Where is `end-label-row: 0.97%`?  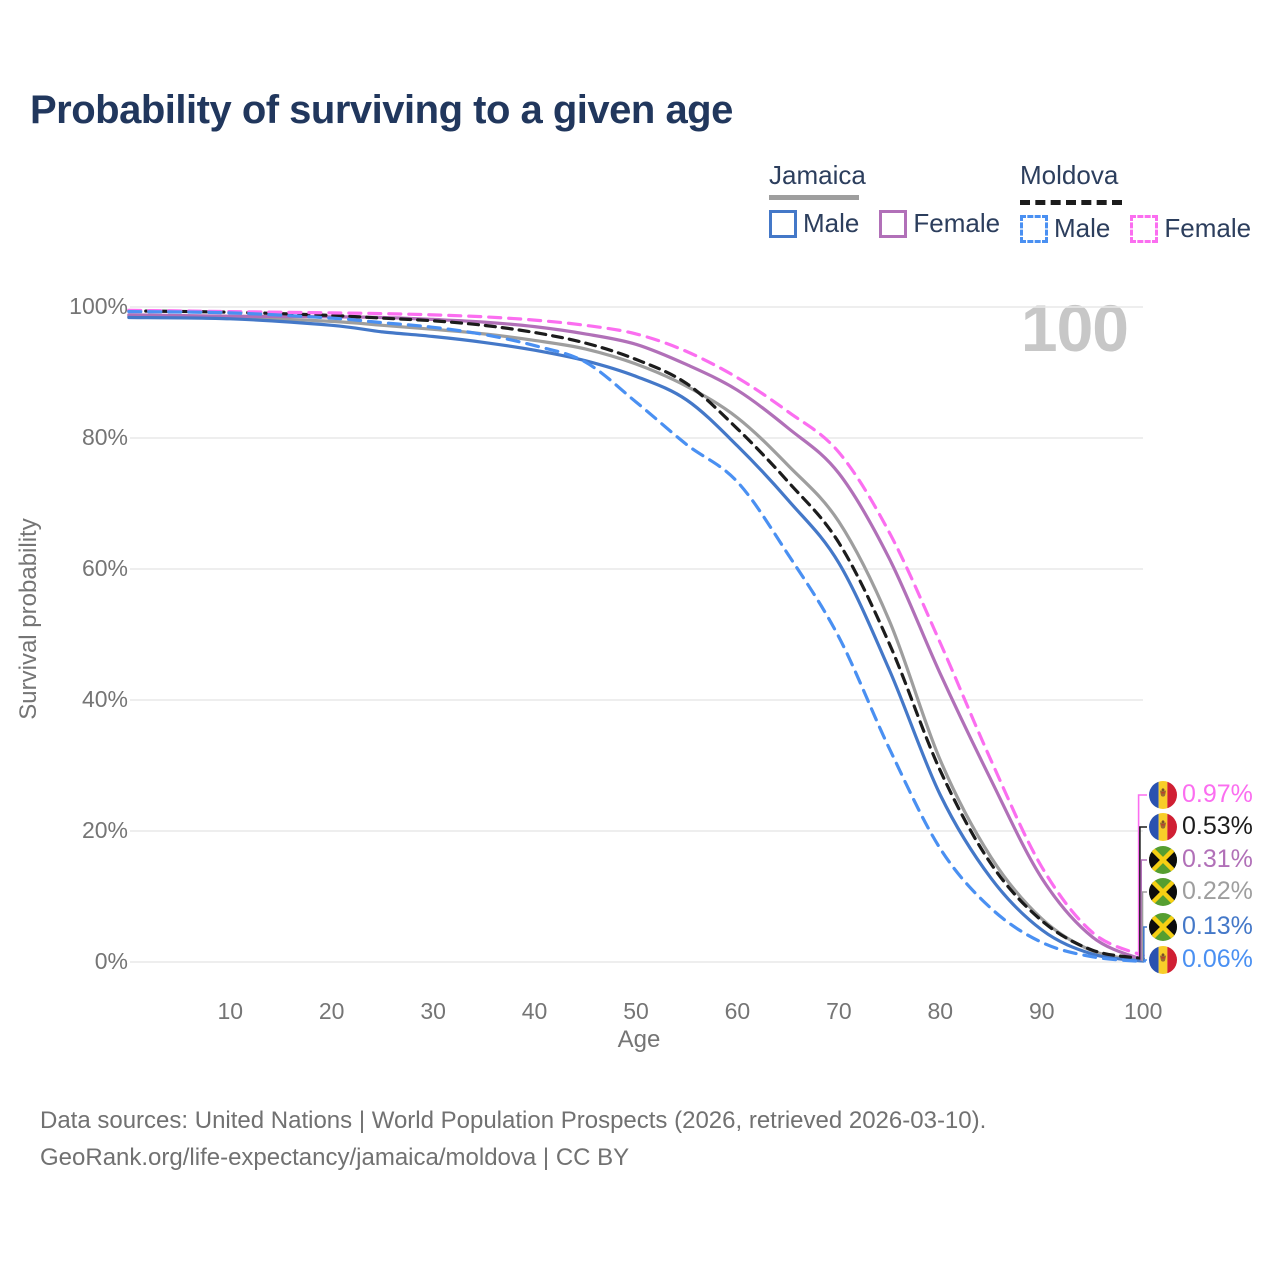 end-label-row: 0.97% is located at coordinates (1201, 794).